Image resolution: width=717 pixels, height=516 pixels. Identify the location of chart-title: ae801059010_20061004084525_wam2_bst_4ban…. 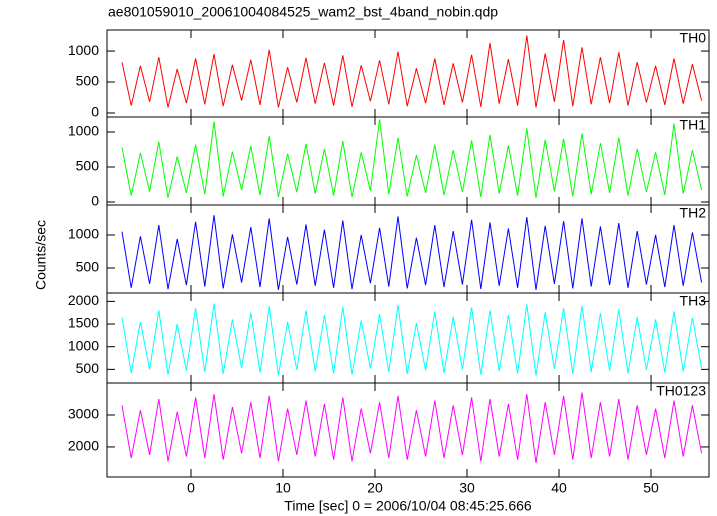
(303, 12).